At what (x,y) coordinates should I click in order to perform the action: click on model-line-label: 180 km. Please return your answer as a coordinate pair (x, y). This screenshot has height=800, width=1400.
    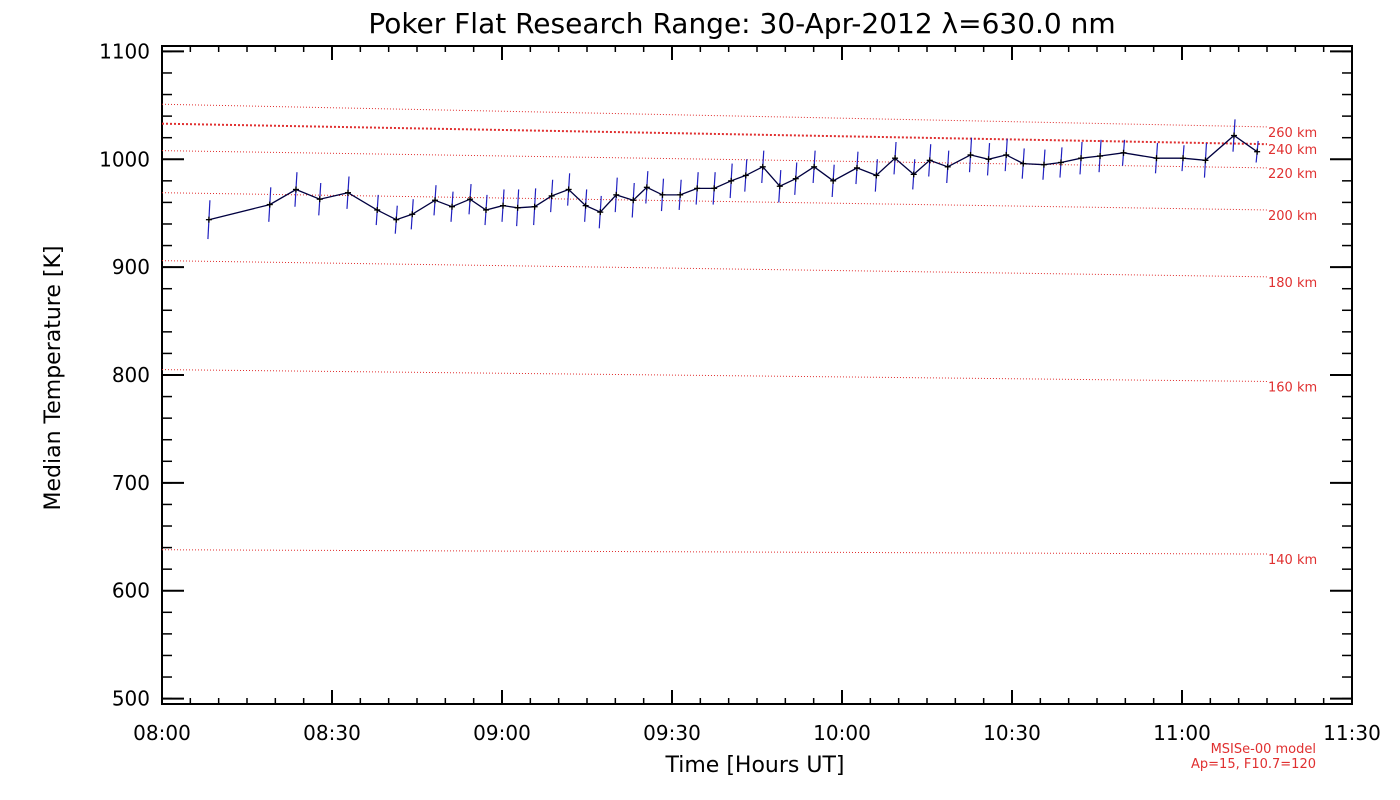
    Looking at the image, I should click on (1292, 283).